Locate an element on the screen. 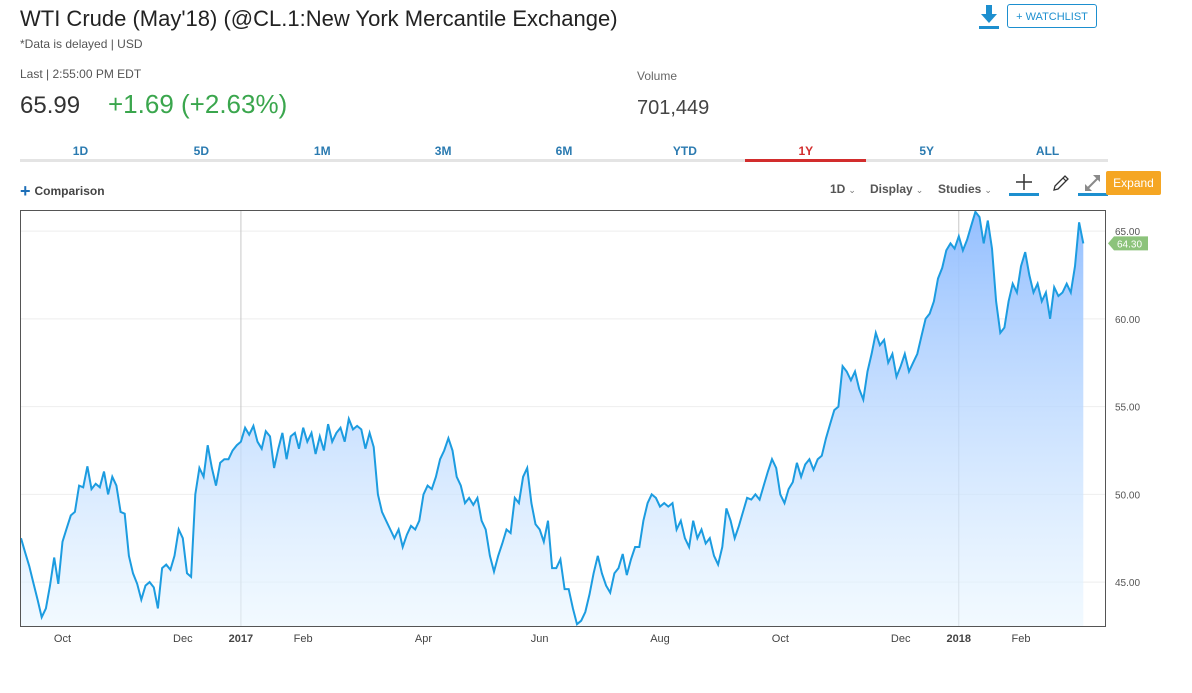 The width and height of the screenshot is (1192, 693). time-range-tabs: 1D 5D 1M 3M 6M YTD 1Y 5Y ALL is located at coordinates (564, 151).